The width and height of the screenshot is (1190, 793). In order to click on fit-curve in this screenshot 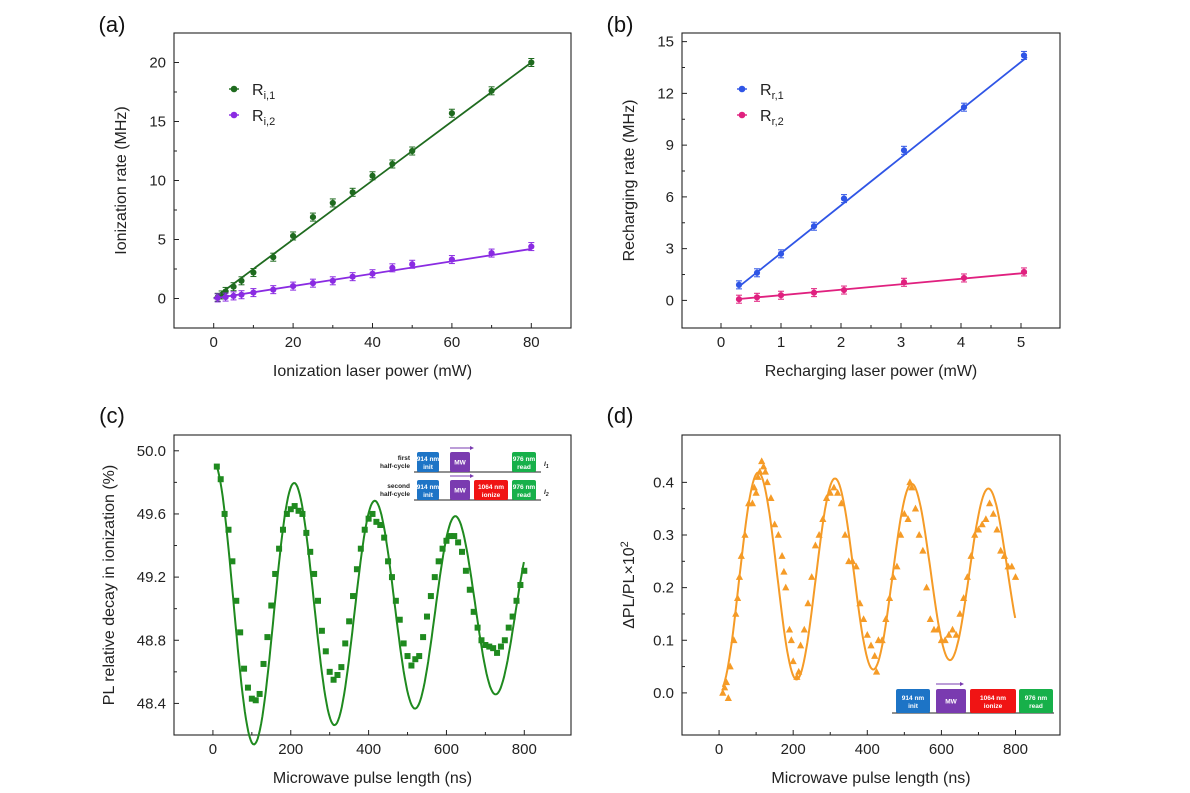, I will do `click(370, 606)`.